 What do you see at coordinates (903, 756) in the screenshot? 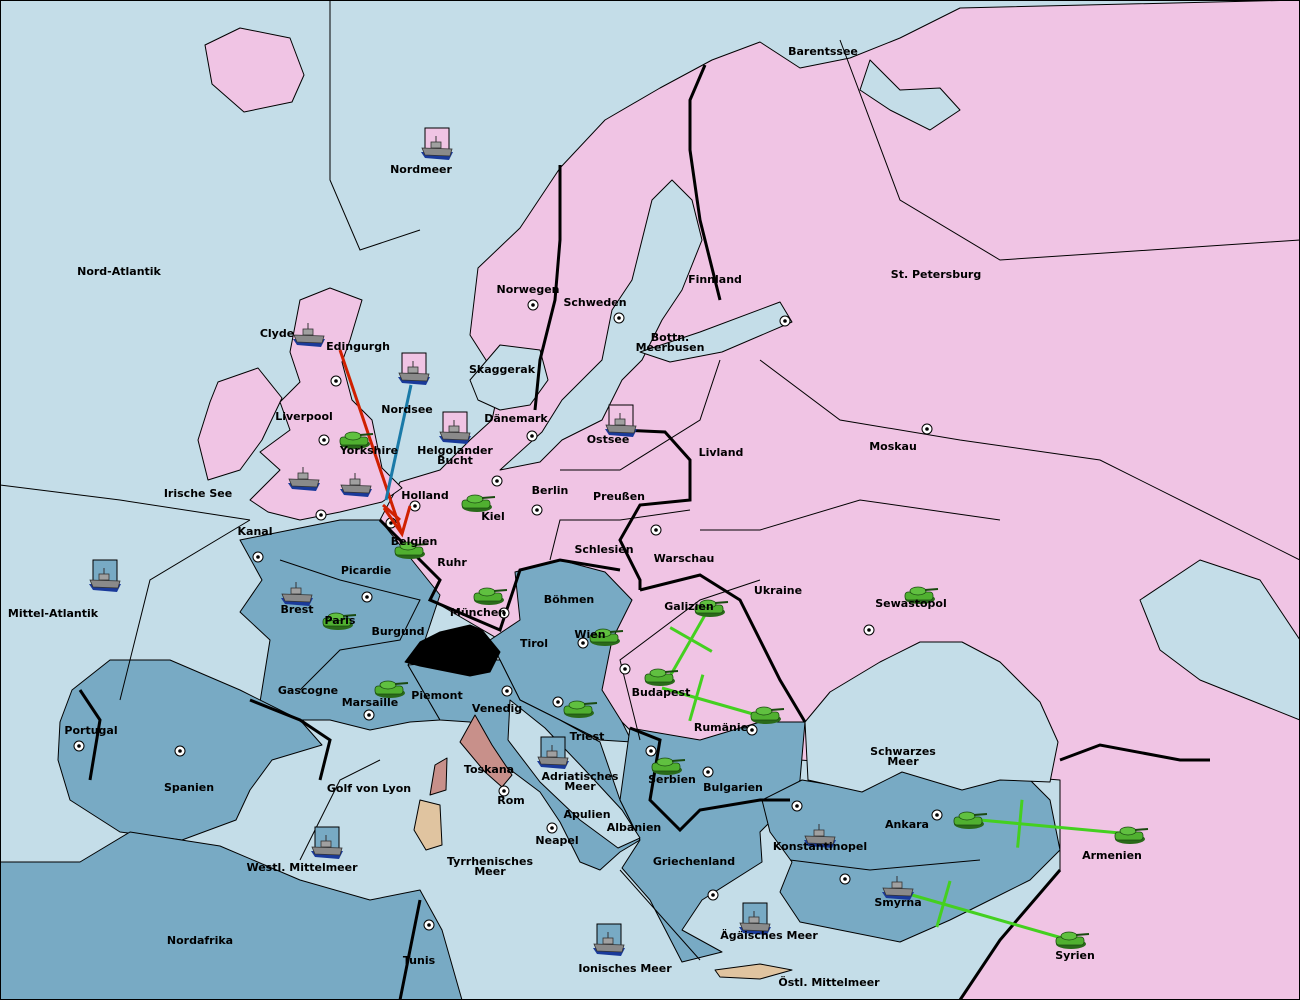
I see `province-label: Schwarzes Meer` at bounding box center [903, 756].